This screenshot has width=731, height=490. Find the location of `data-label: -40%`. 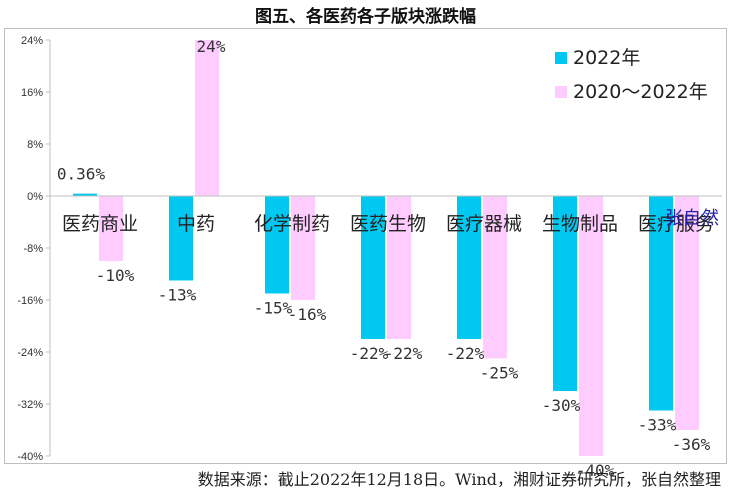

data-label: -40% is located at coordinates (595, 470).